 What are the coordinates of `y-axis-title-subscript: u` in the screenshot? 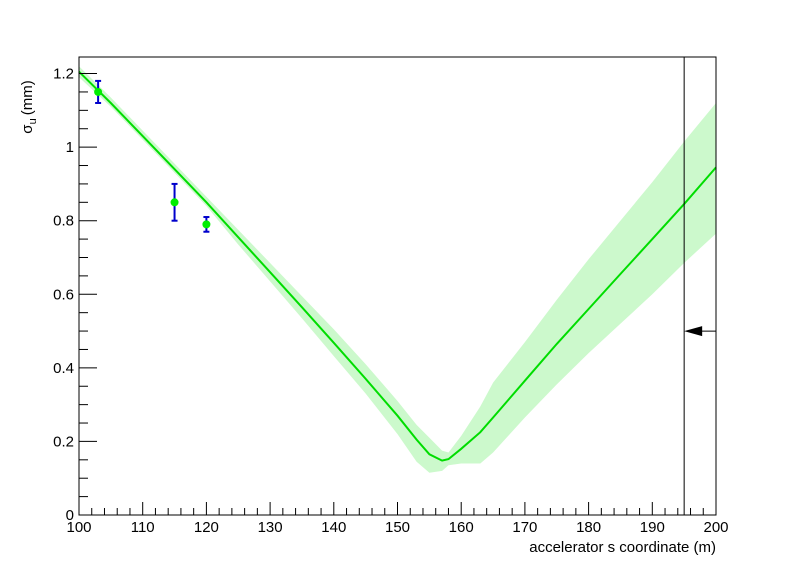 It's located at (33, 121).